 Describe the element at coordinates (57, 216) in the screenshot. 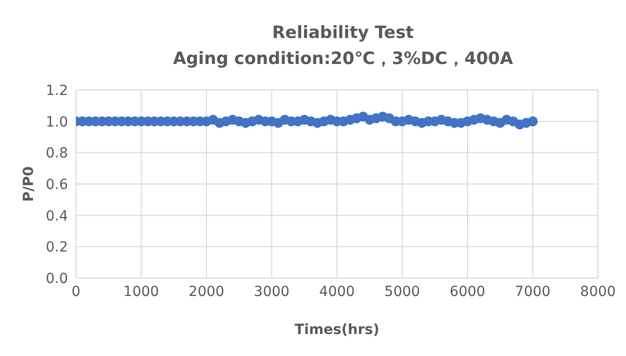

I see `y-tick-label: 0.4` at that location.